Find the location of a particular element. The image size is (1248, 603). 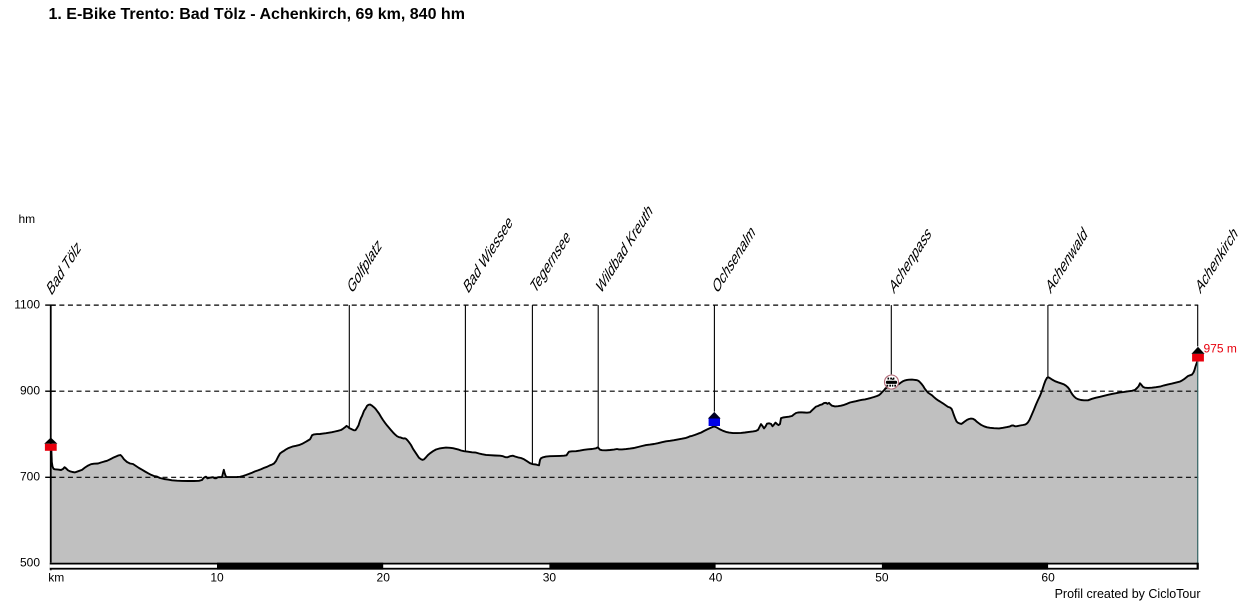

svg-text: 30 is located at coordinates (550, 578).